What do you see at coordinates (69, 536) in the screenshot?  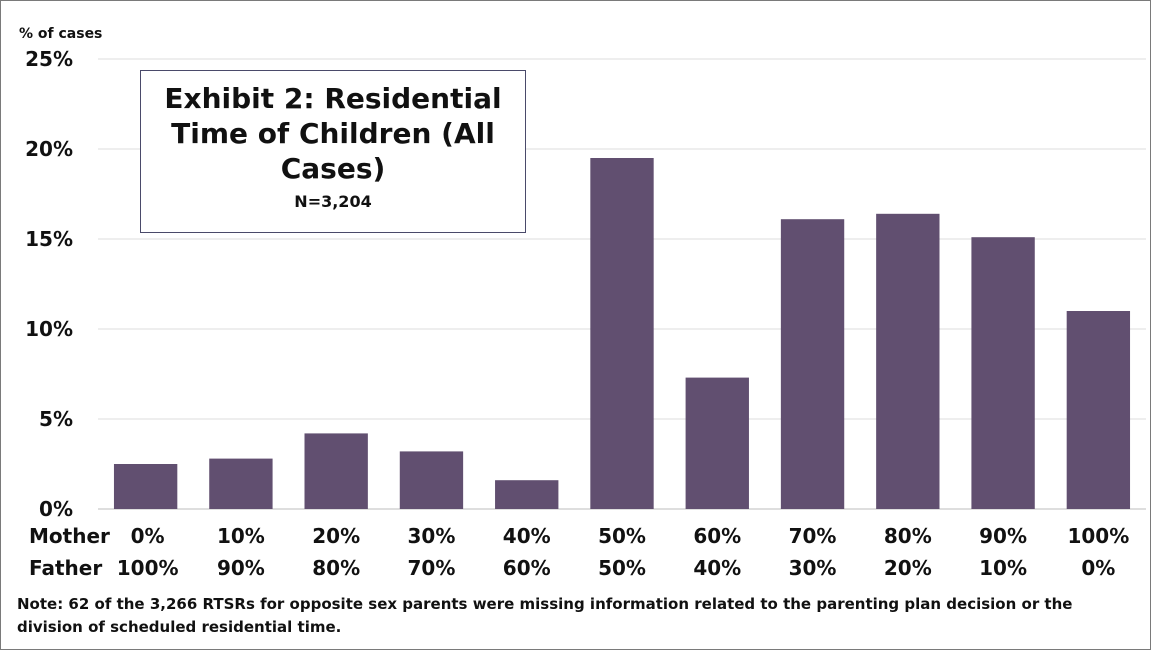 I see `category-row-label: Mother` at bounding box center [69, 536].